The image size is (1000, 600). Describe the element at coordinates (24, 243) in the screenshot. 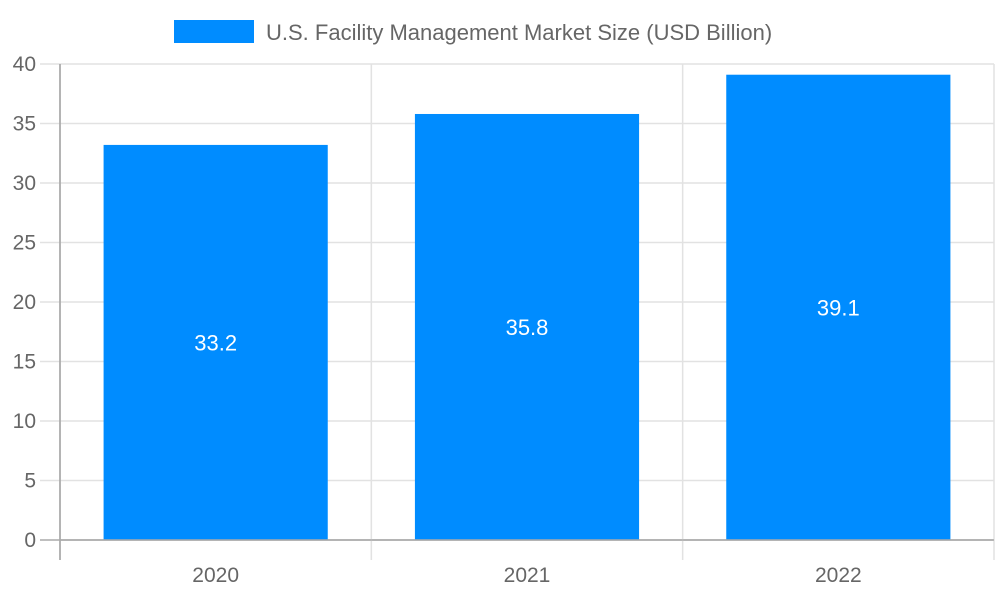

I see `y-tick-label: 25` at that location.